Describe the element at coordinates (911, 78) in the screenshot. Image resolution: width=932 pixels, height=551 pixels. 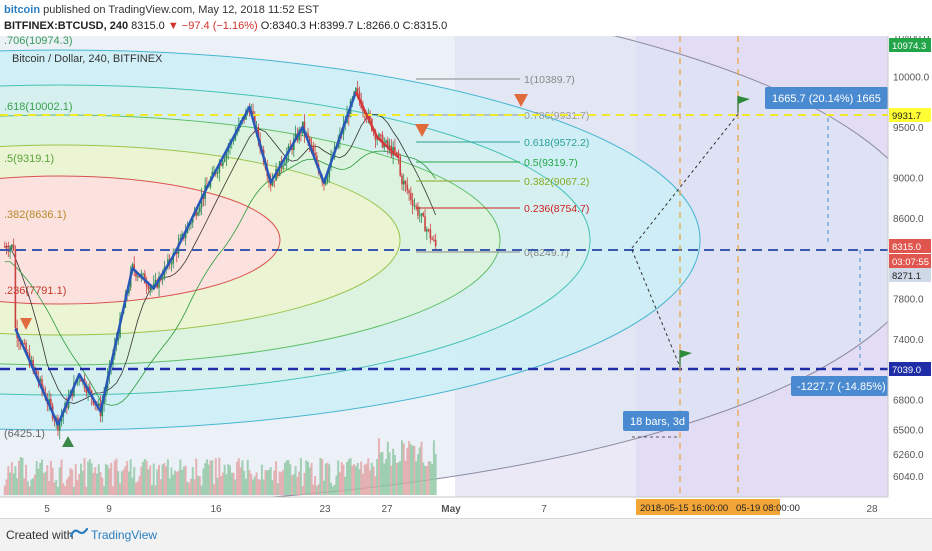
I see `y-tick-label: 10000.0` at that location.